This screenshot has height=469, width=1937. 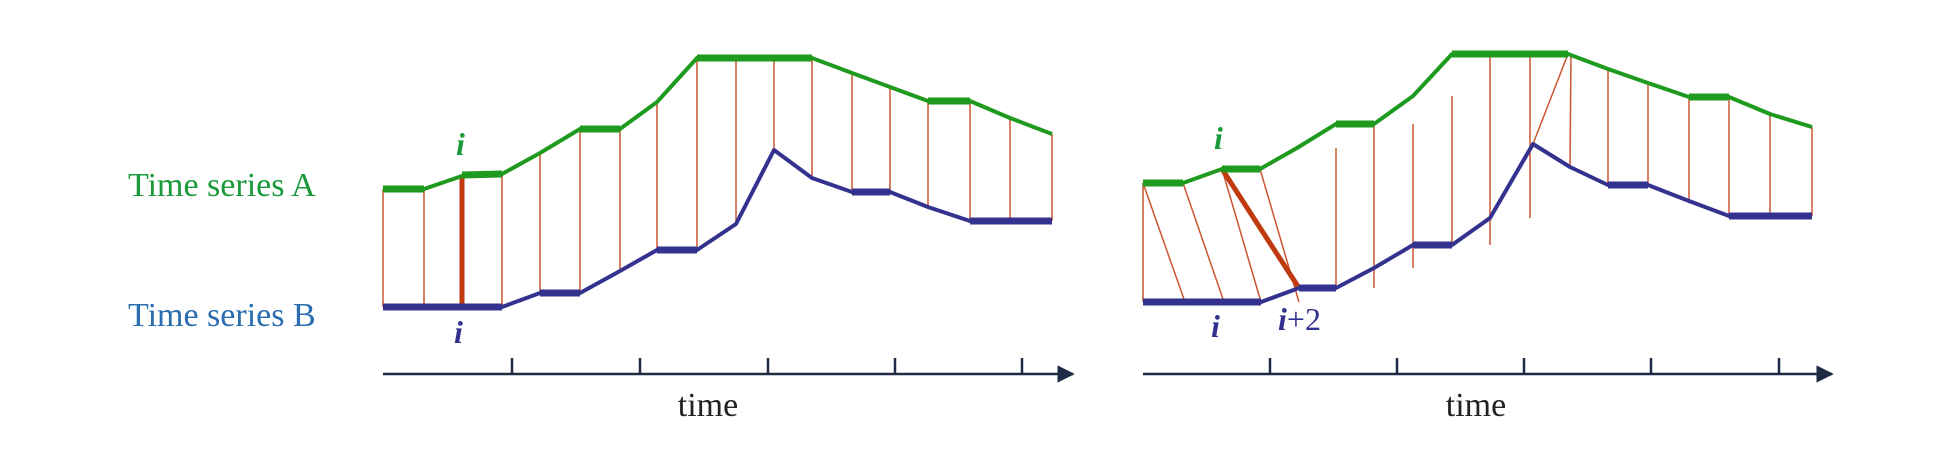 I want to click on right-index-b: i, so click(x=1215, y=326).